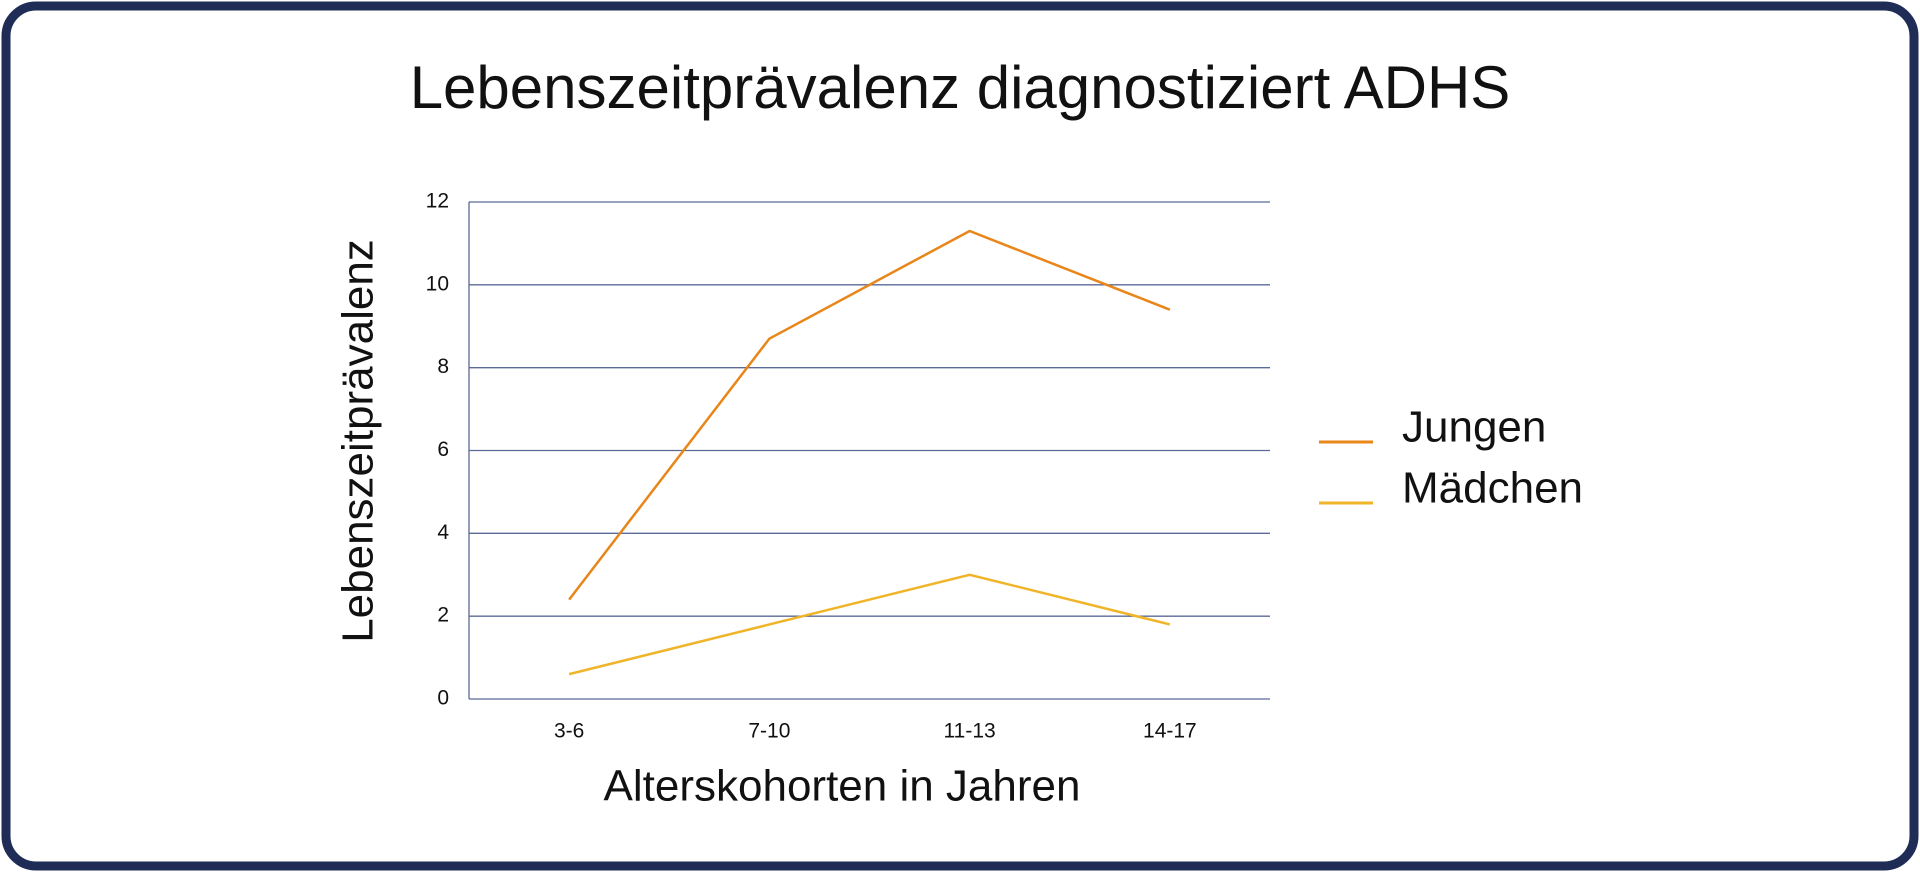  What do you see at coordinates (443, 449) in the screenshot?
I see `y-tick-label: 6` at bounding box center [443, 449].